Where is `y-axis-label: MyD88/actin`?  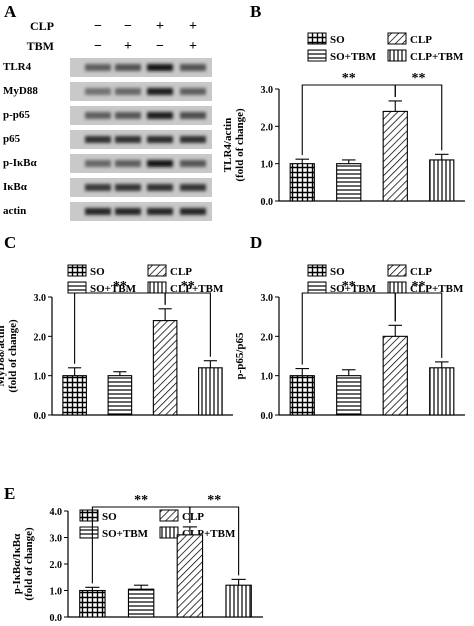 y-axis-label: MyD88/actin is located at coordinates (3, 355).